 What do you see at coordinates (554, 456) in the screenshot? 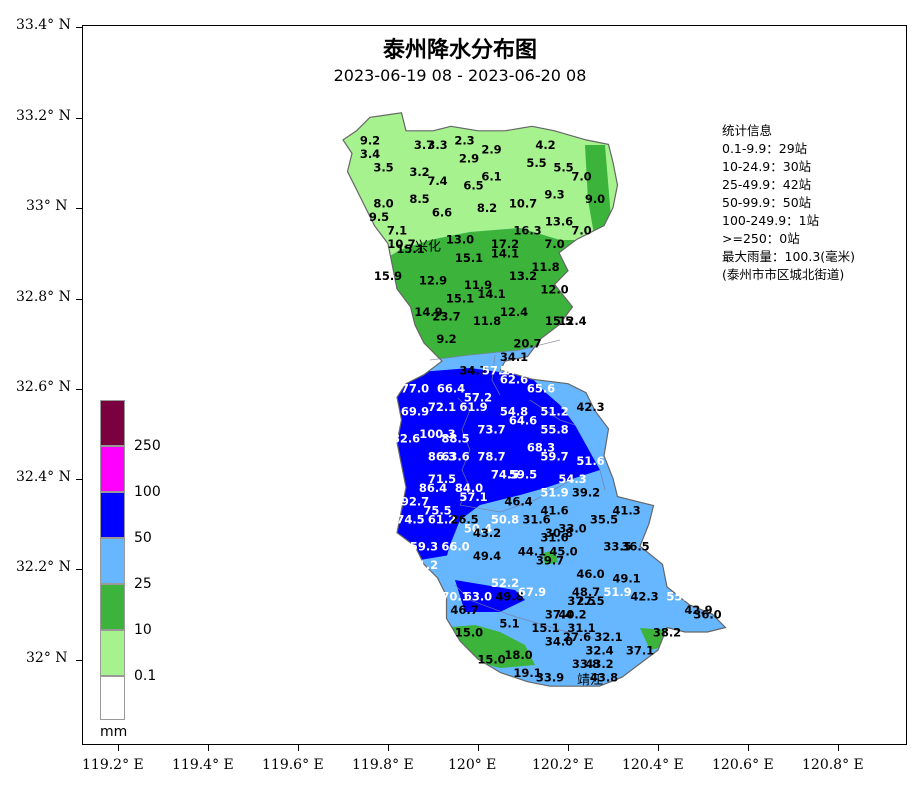
I see `station-value: 59.7` at bounding box center [554, 456].